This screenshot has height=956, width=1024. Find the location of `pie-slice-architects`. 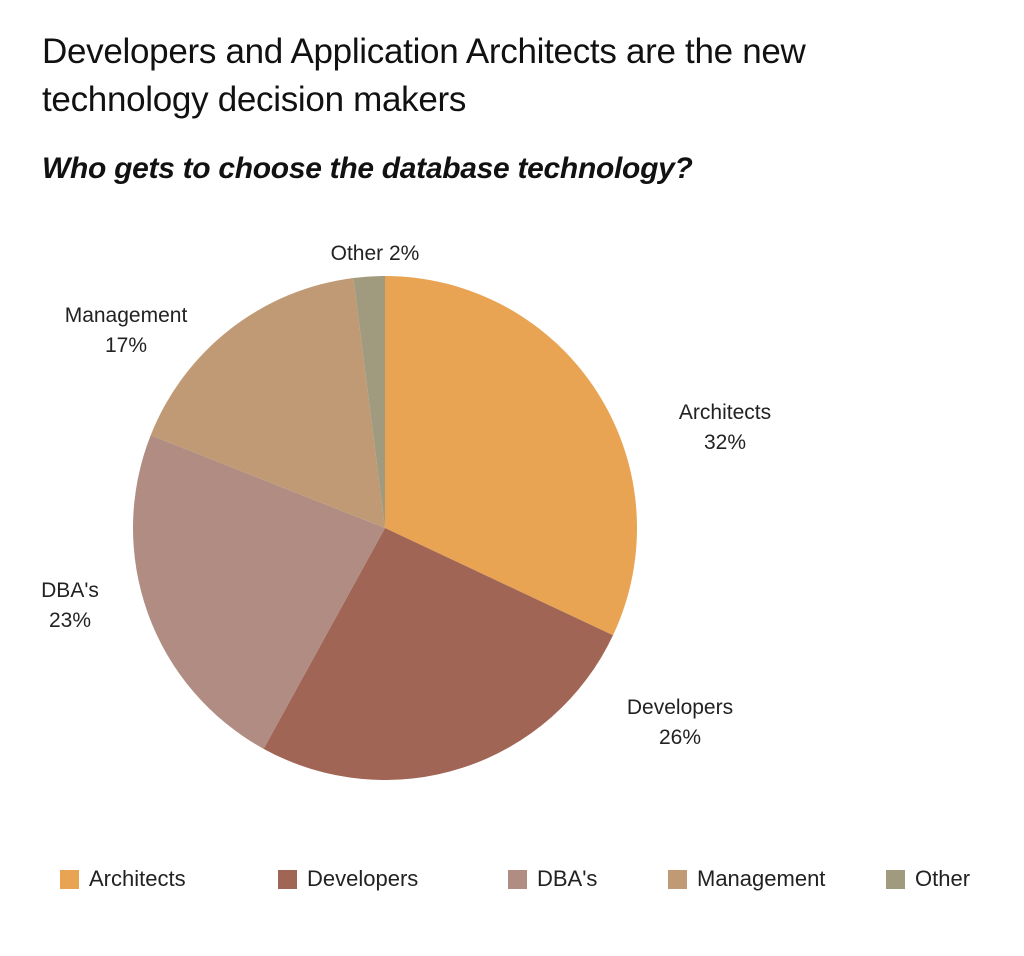

pie-slice-architects is located at coordinates (511, 456).